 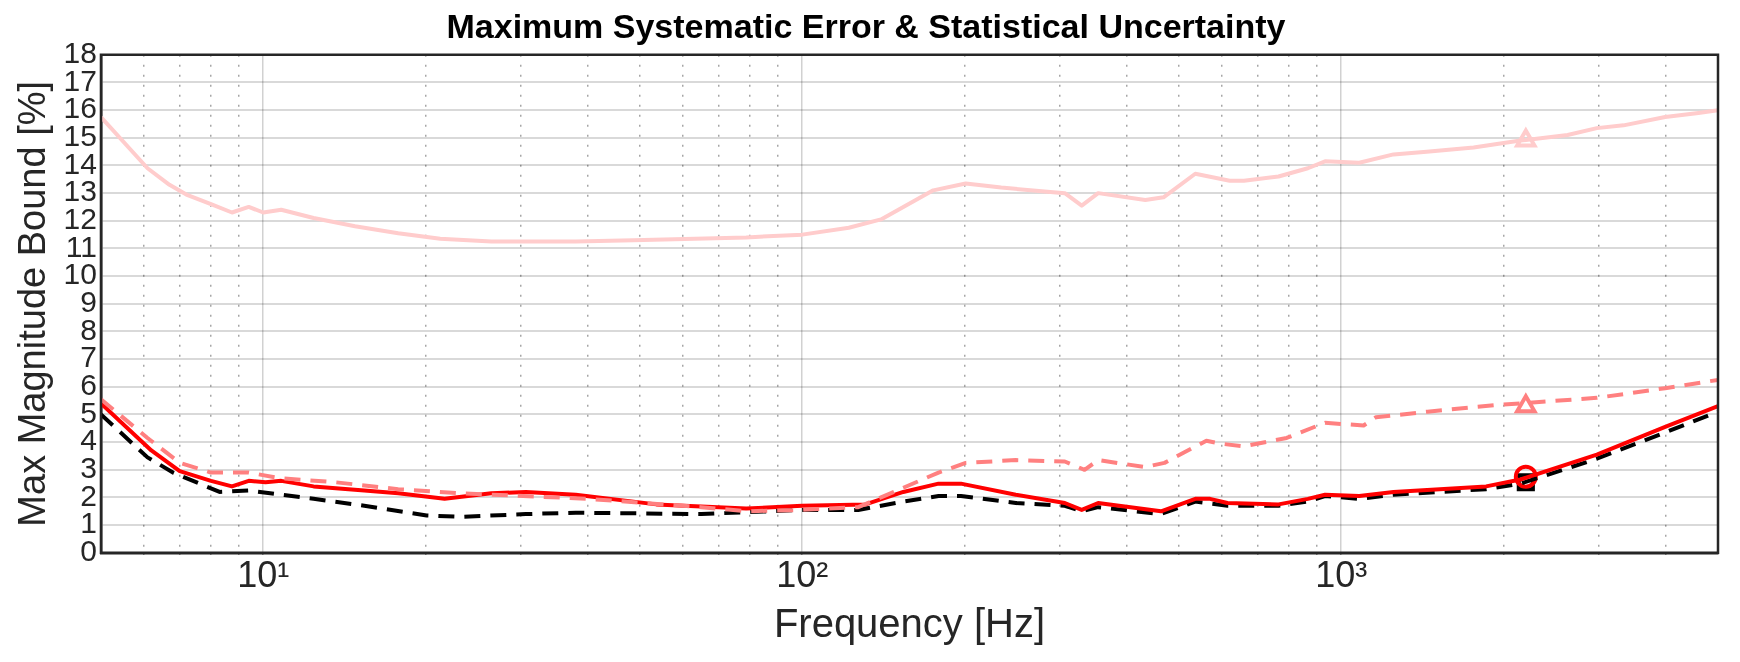 What do you see at coordinates (1341, 575) in the screenshot?
I see `x-tick-label: 10³` at bounding box center [1341, 575].